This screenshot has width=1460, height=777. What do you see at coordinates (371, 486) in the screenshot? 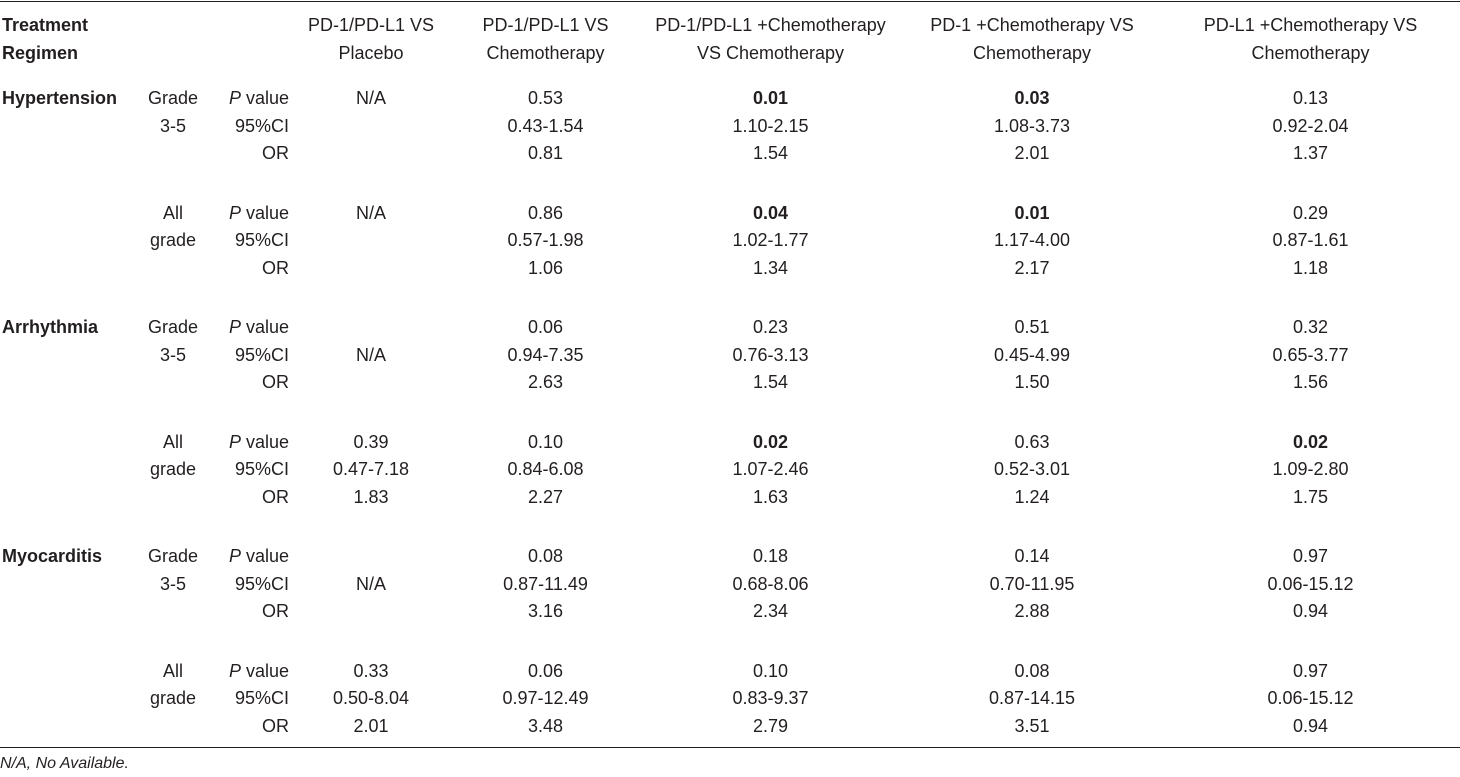
I see `value-cell: 0.39 0.47-7.18 1.83` at bounding box center [371, 486].